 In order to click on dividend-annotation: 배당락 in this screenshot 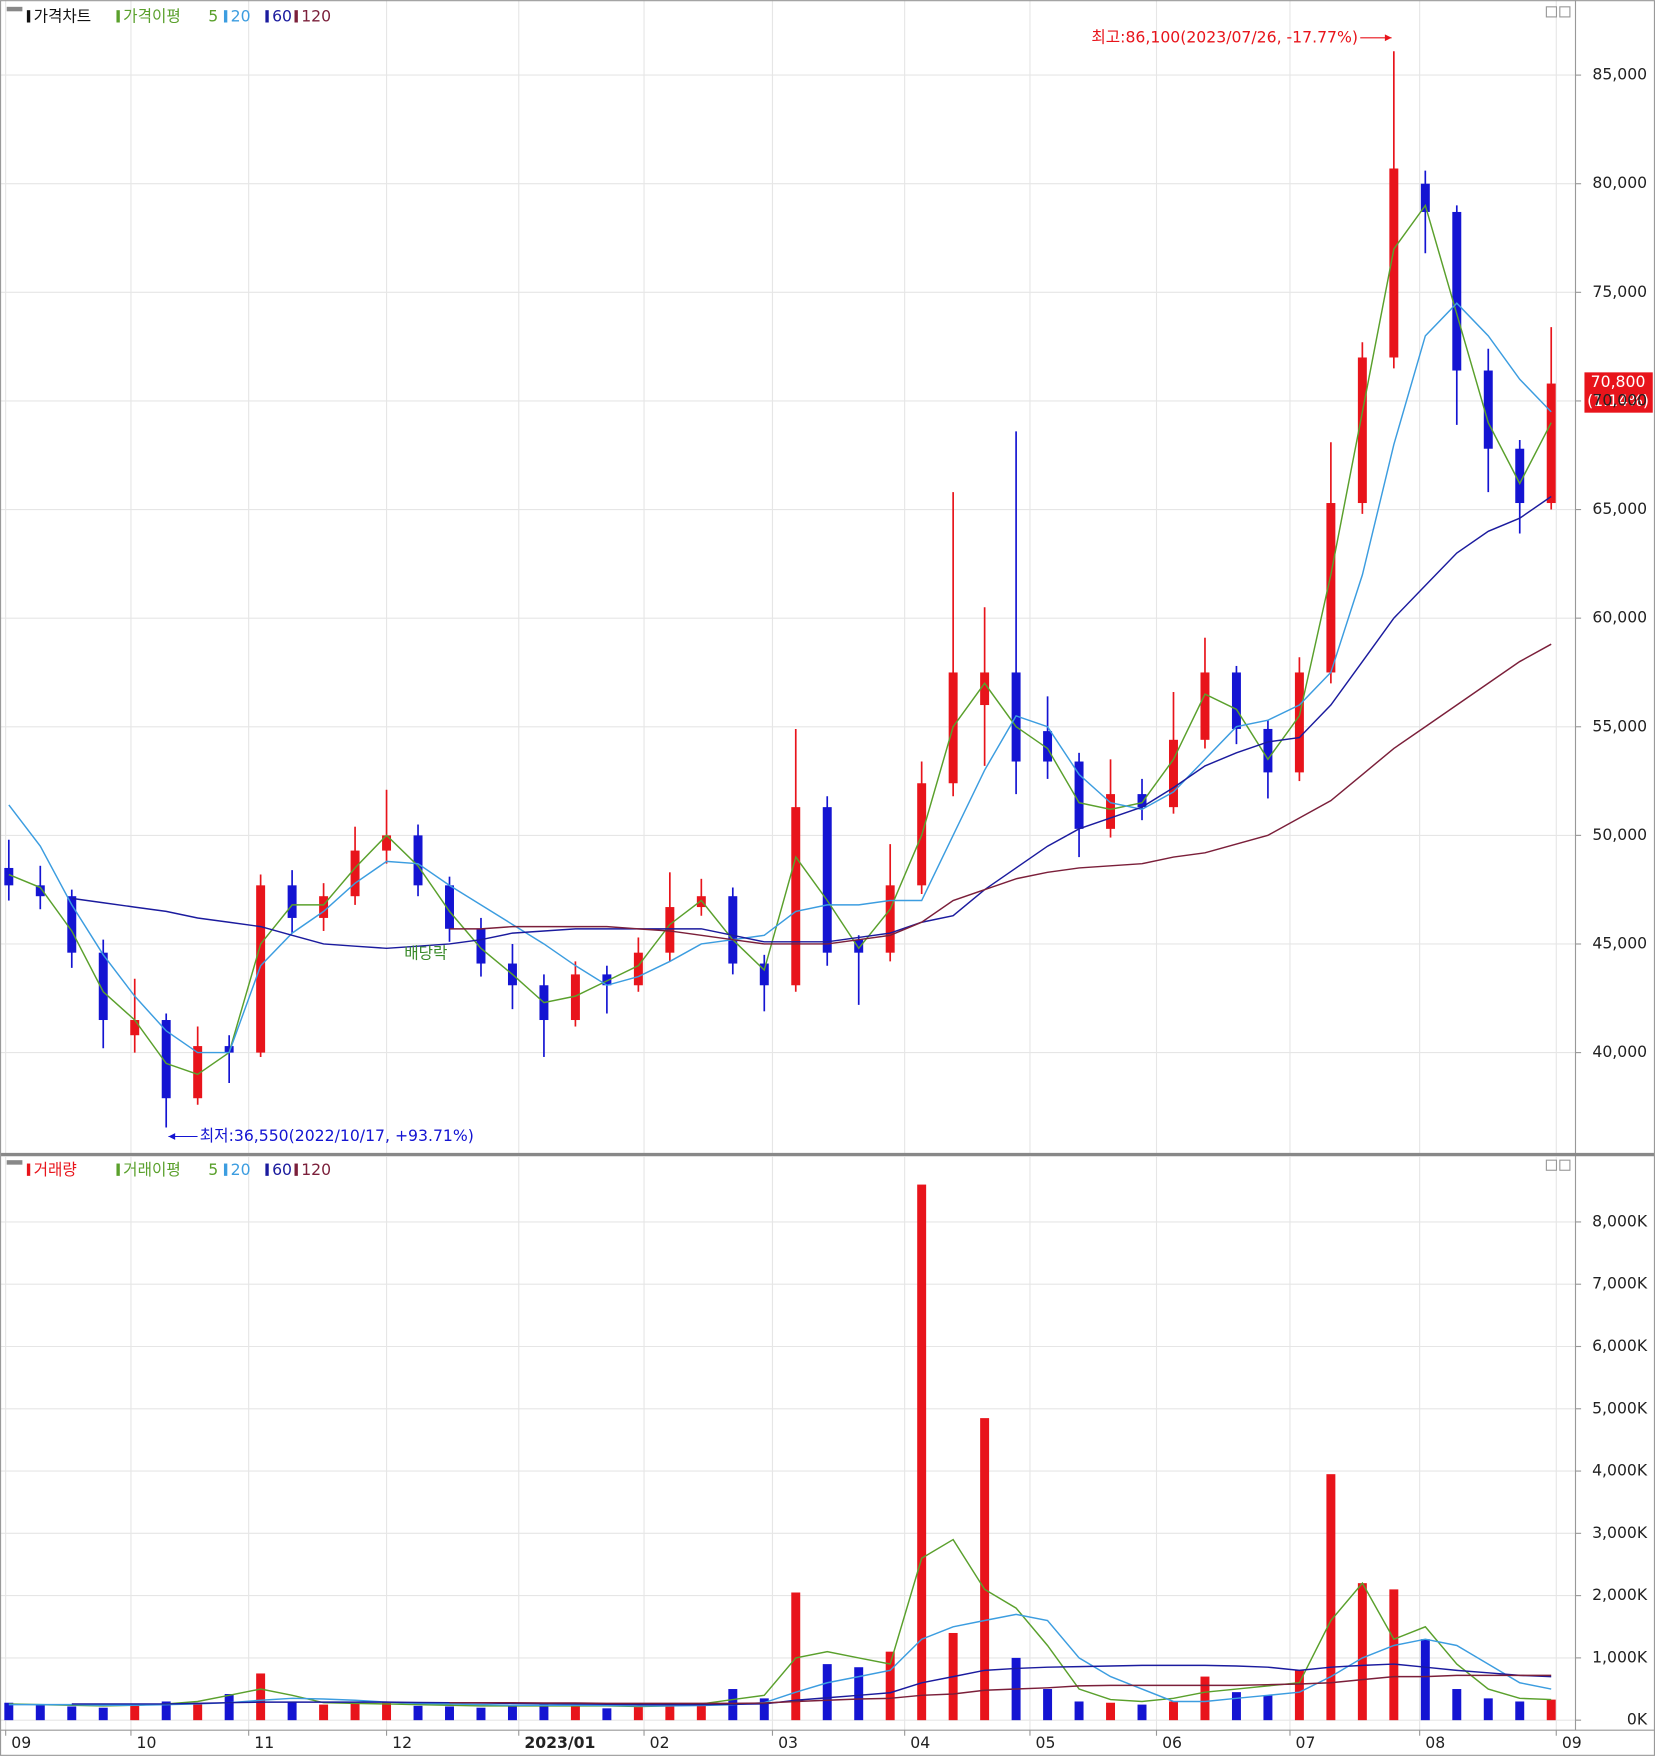, I will do `click(425, 953)`.